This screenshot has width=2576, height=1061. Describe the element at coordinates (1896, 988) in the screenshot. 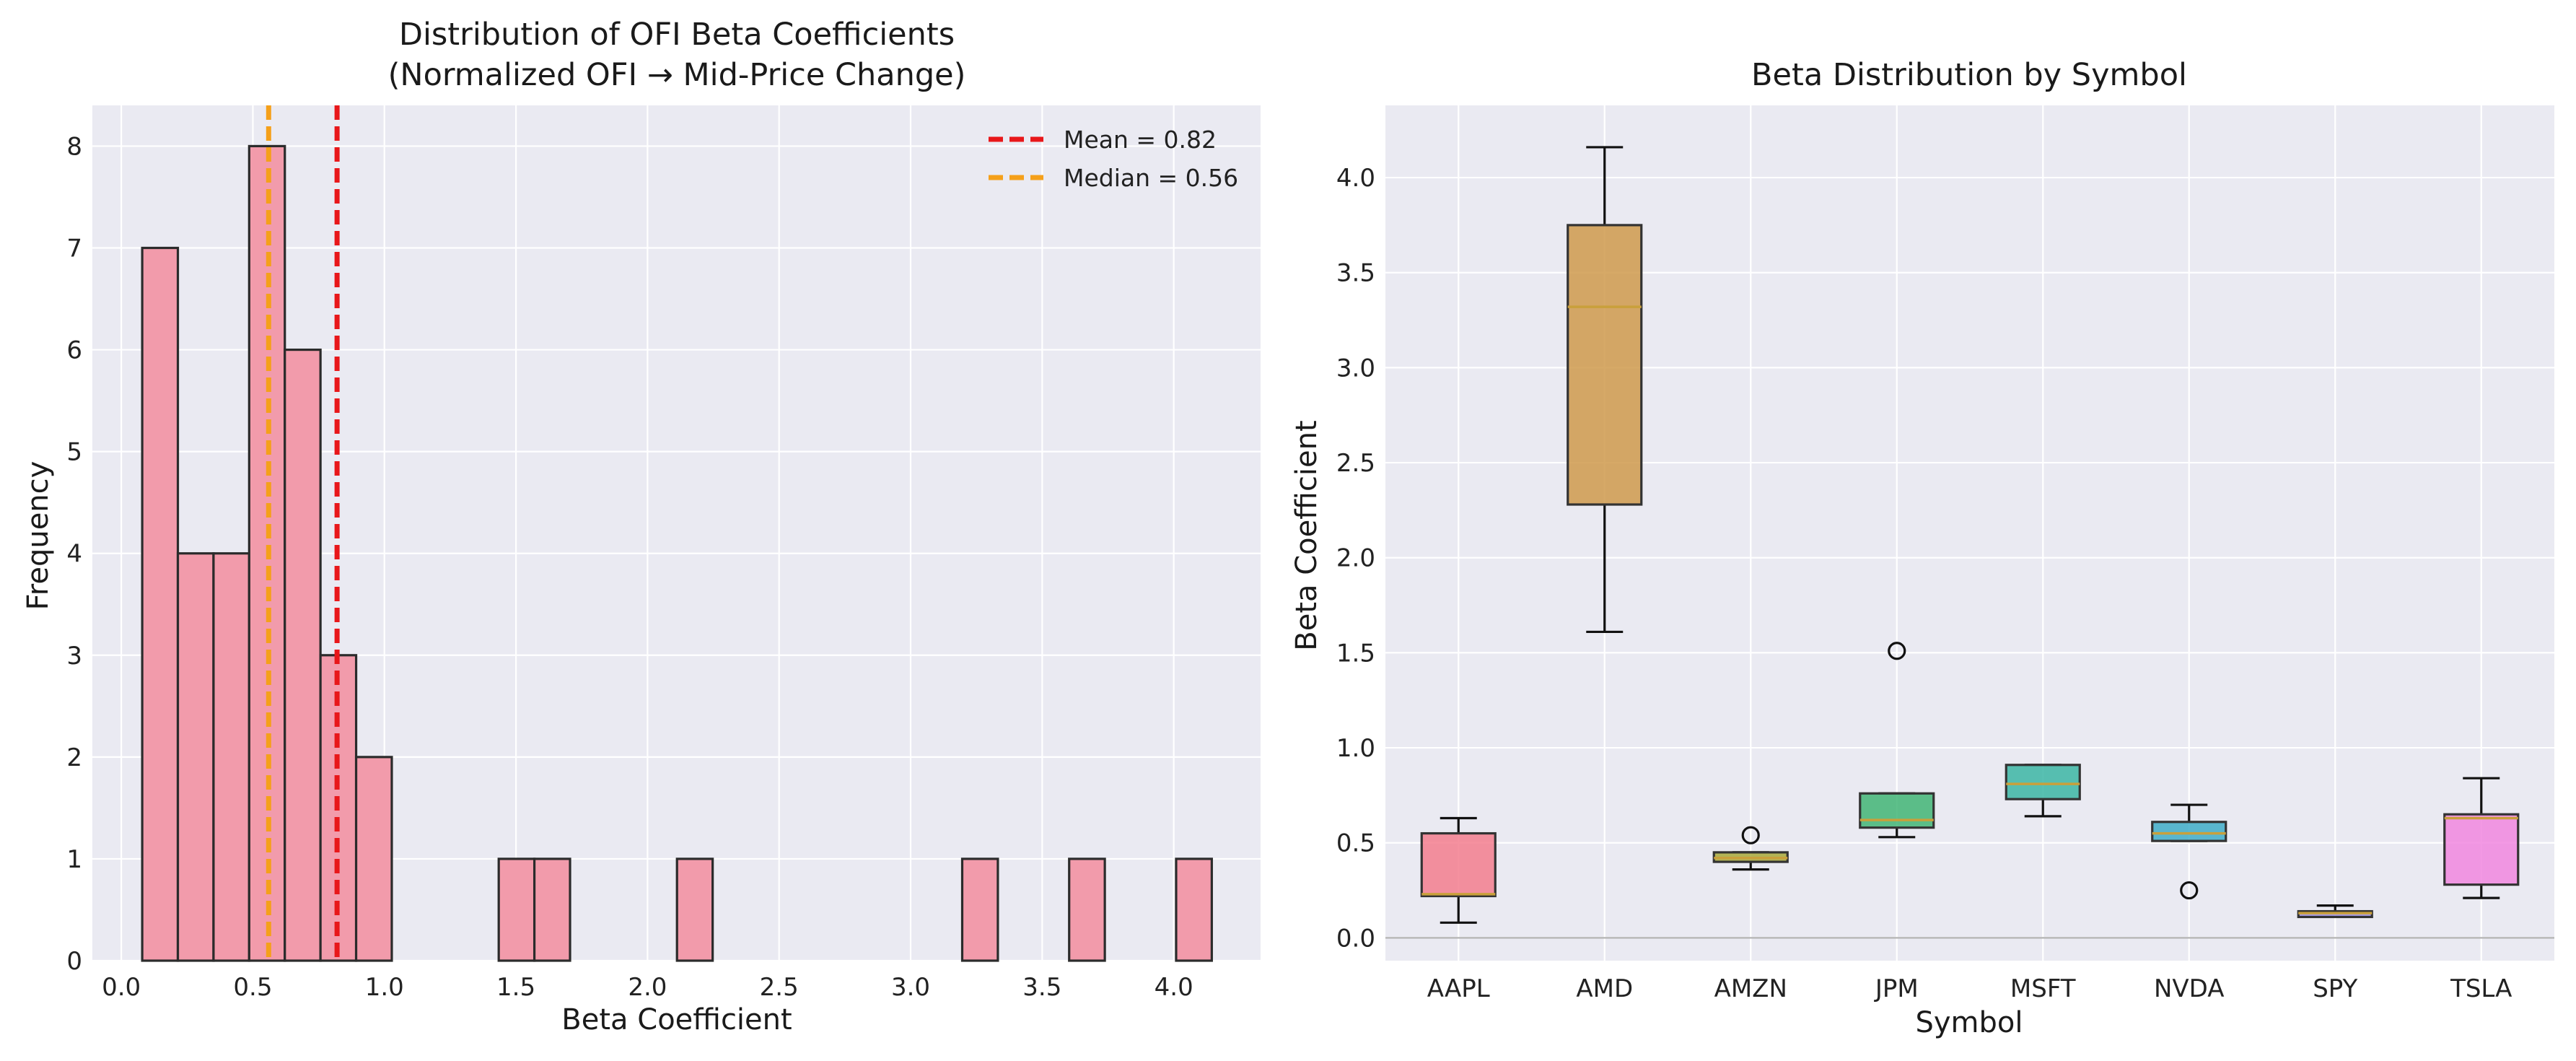

I see `x-tick-label: JPM` at that location.